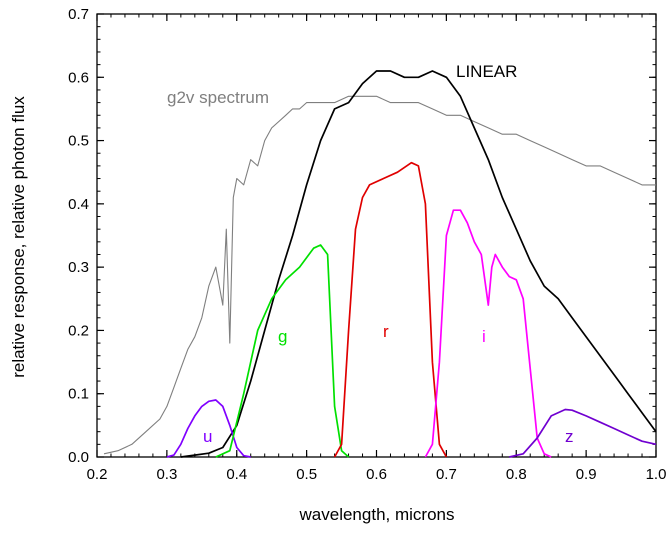 The image size is (669, 534). I want to click on series-line-z, so click(583, 433).